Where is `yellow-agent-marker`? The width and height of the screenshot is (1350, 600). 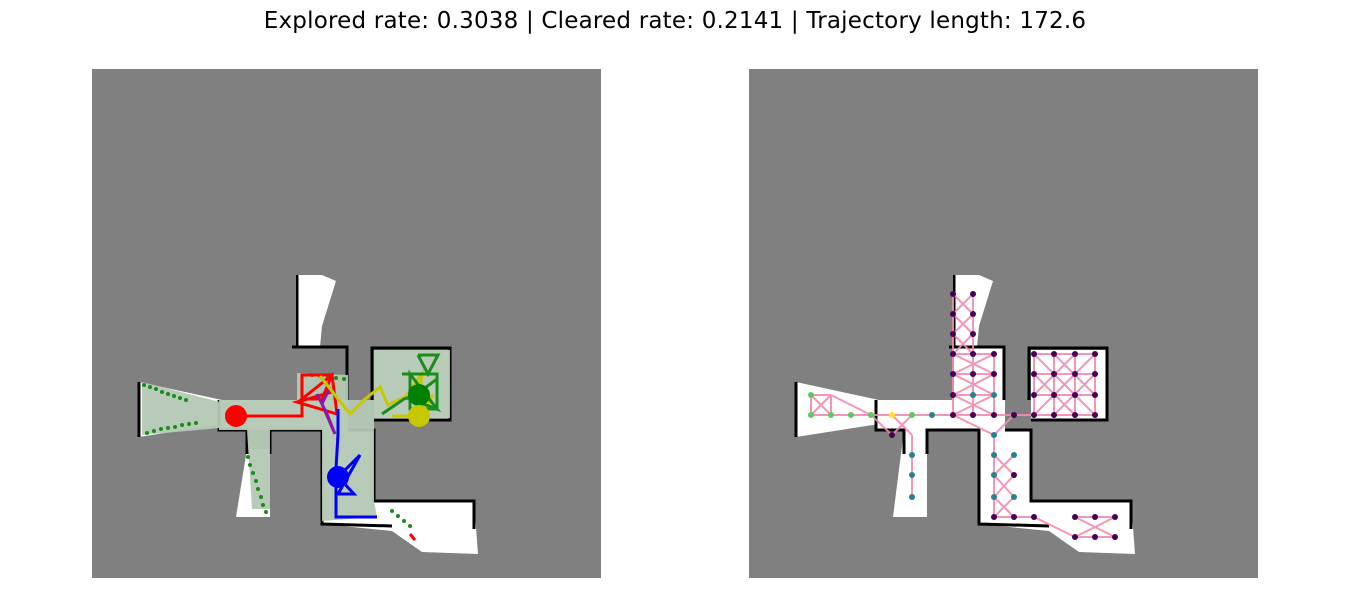
yellow-agent-marker is located at coordinates (419, 416).